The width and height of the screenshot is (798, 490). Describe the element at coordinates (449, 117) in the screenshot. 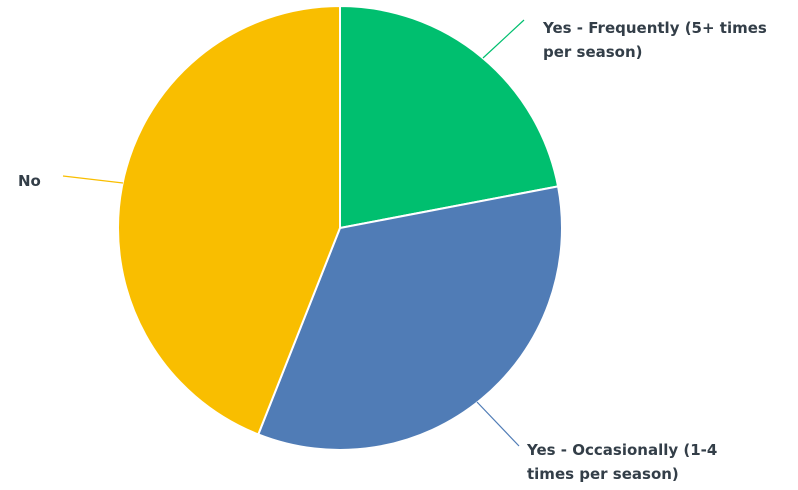

I see `pie-slice-yes-frequently` at that location.